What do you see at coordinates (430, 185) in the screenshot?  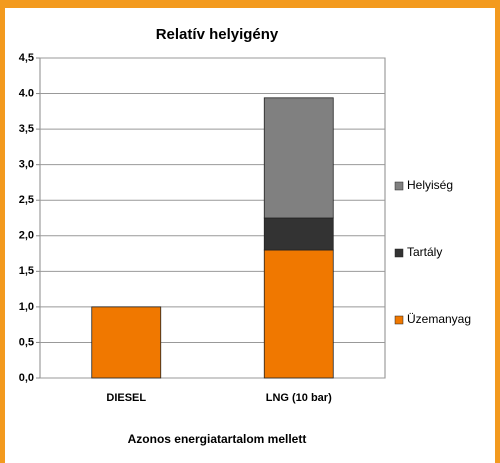 I see `legend-label: Helyiség` at bounding box center [430, 185].